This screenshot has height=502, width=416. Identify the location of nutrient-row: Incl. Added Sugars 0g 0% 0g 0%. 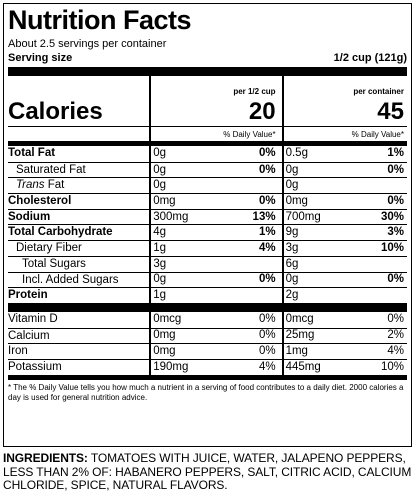
(207, 279).